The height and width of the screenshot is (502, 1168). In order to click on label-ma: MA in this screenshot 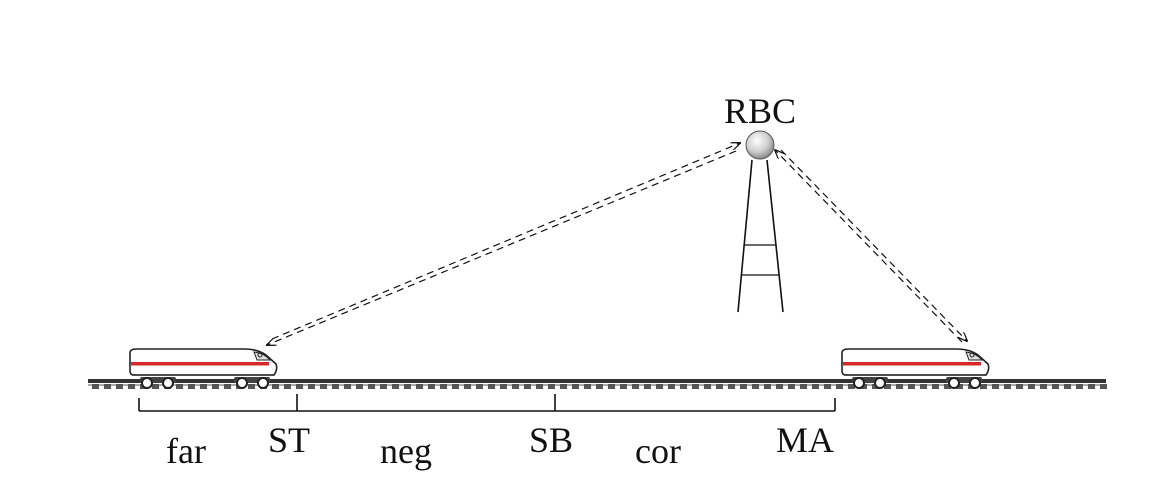, I will do `click(805, 440)`.